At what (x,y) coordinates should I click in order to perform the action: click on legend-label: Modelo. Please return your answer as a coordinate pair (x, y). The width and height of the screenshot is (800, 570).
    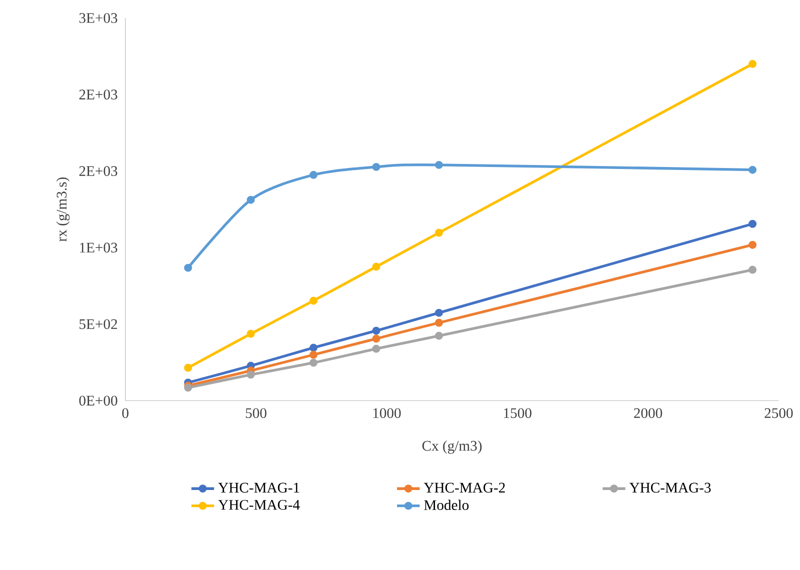
    Looking at the image, I should click on (446, 505).